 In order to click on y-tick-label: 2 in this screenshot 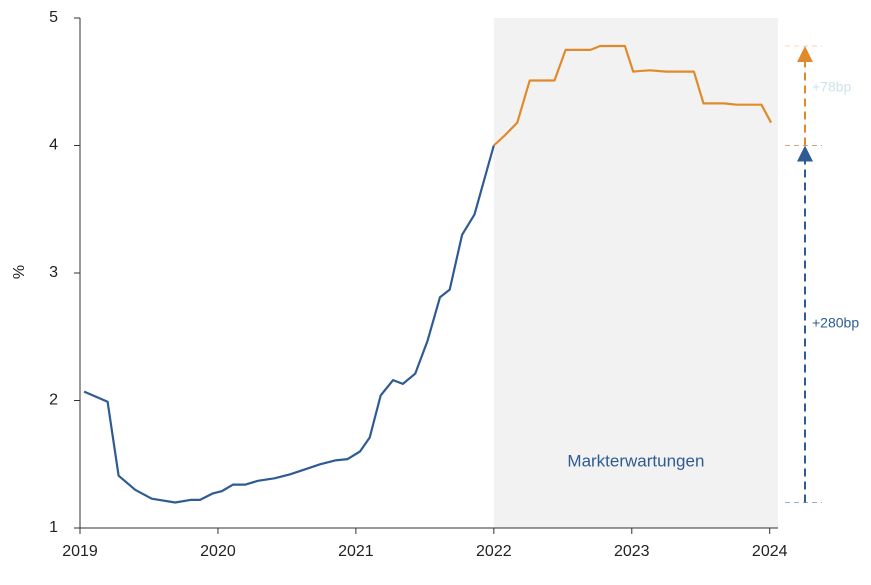, I will do `click(53, 400)`.